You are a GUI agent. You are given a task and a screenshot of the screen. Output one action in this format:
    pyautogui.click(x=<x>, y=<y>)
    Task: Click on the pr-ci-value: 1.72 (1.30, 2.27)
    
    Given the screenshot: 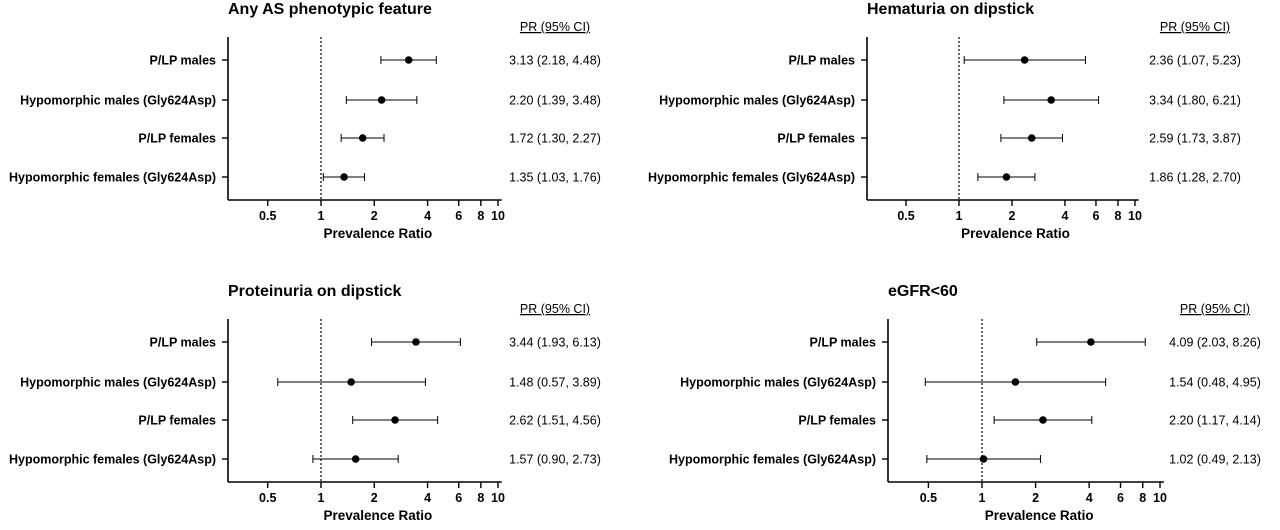 What is the action you would take?
    pyautogui.click(x=555, y=139)
    